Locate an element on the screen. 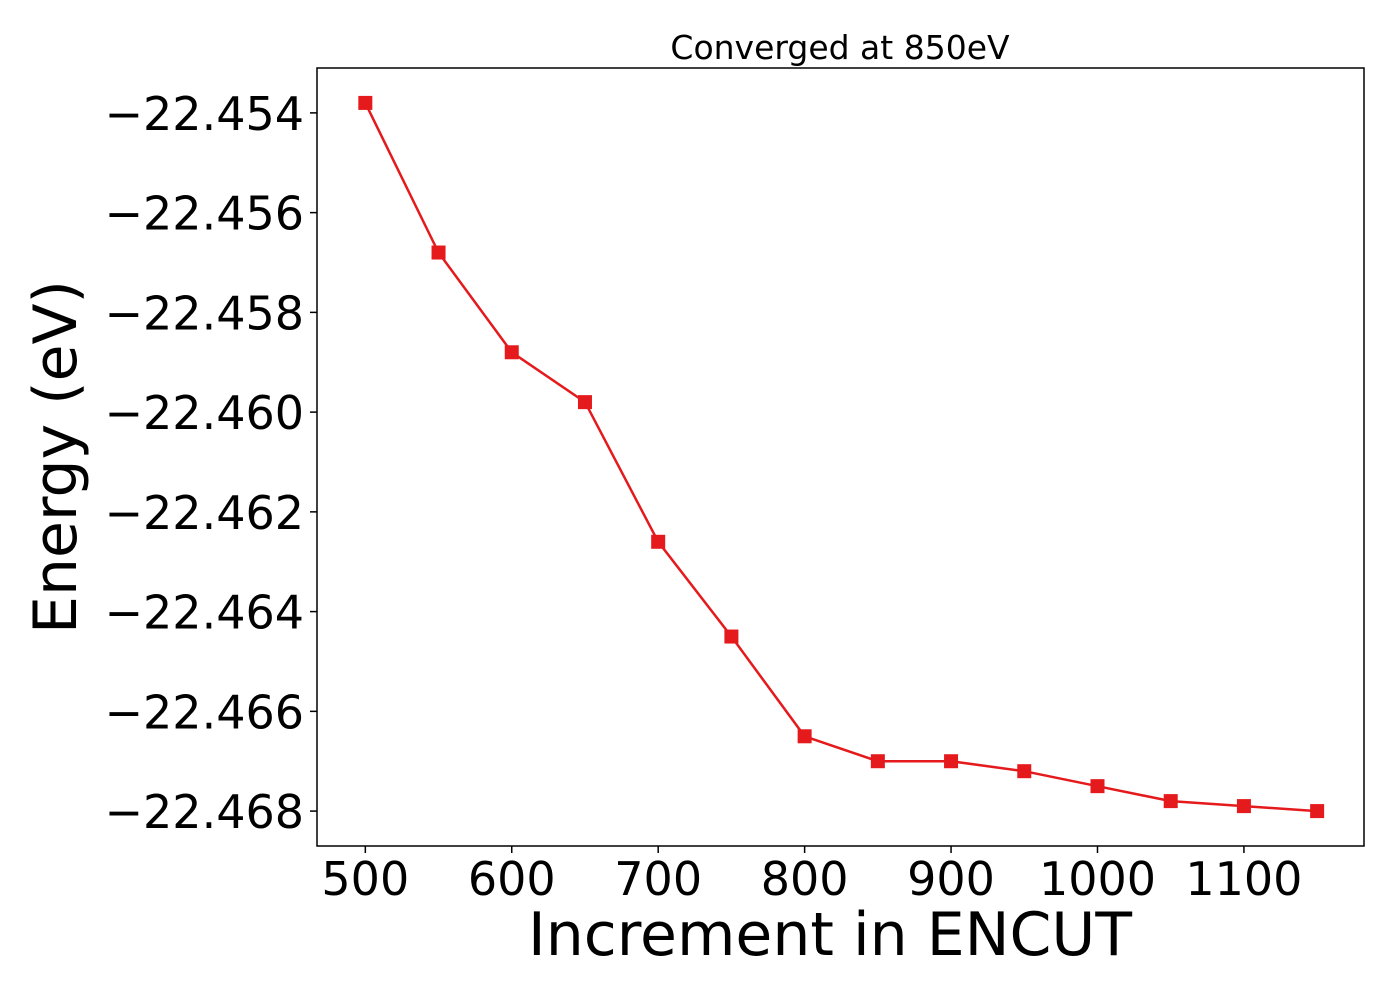 The image size is (1400, 1000). x-axis-label: Increment in ENCUT is located at coordinates (830, 935).